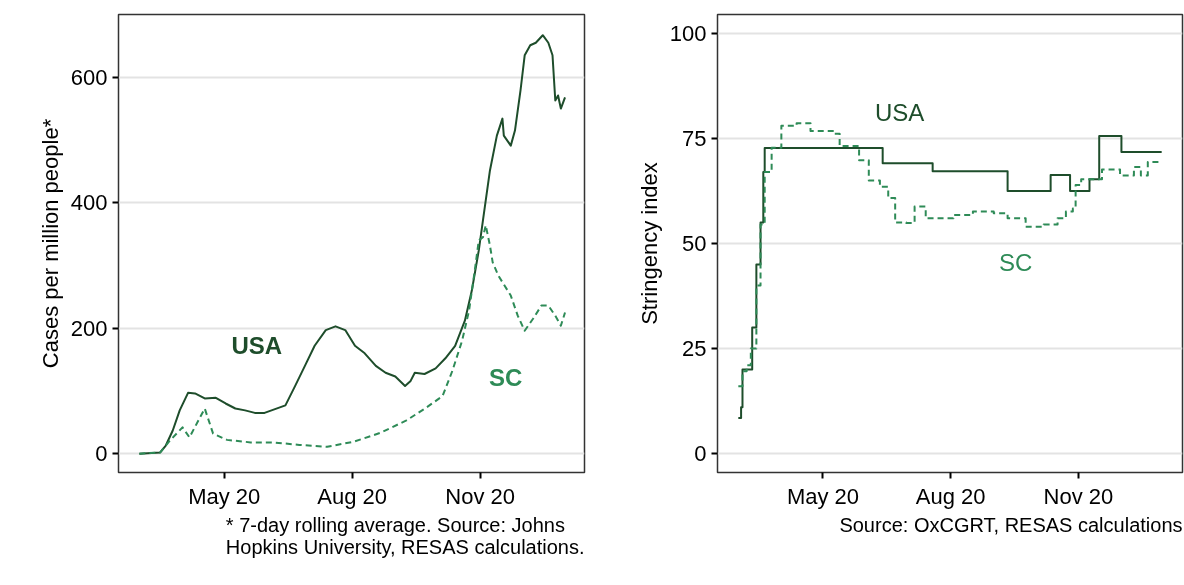 This screenshot has height=585, width=1184. What do you see at coordinates (405, 535) in the screenshot?
I see `text: * 7-day rolling average. Source: Johns Hopkins University, RESAS calculations.` at bounding box center [405, 535].